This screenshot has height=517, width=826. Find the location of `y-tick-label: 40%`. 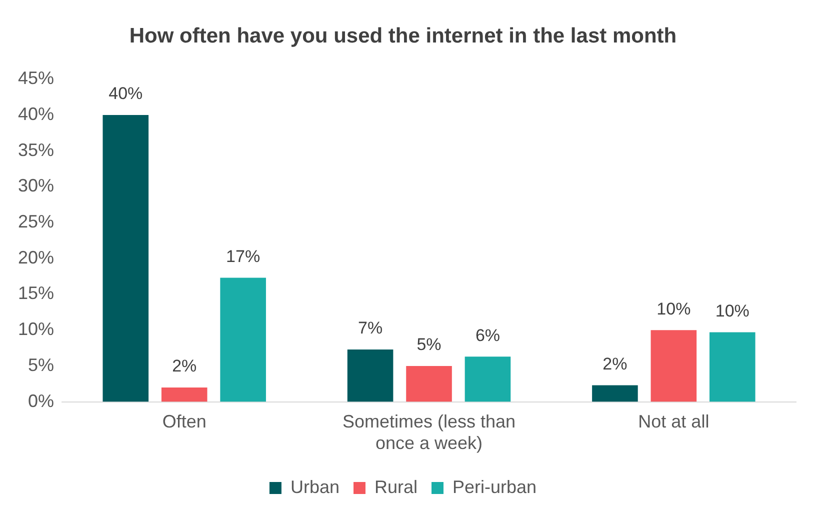

y-tick-label: 40% is located at coordinates (36, 114).